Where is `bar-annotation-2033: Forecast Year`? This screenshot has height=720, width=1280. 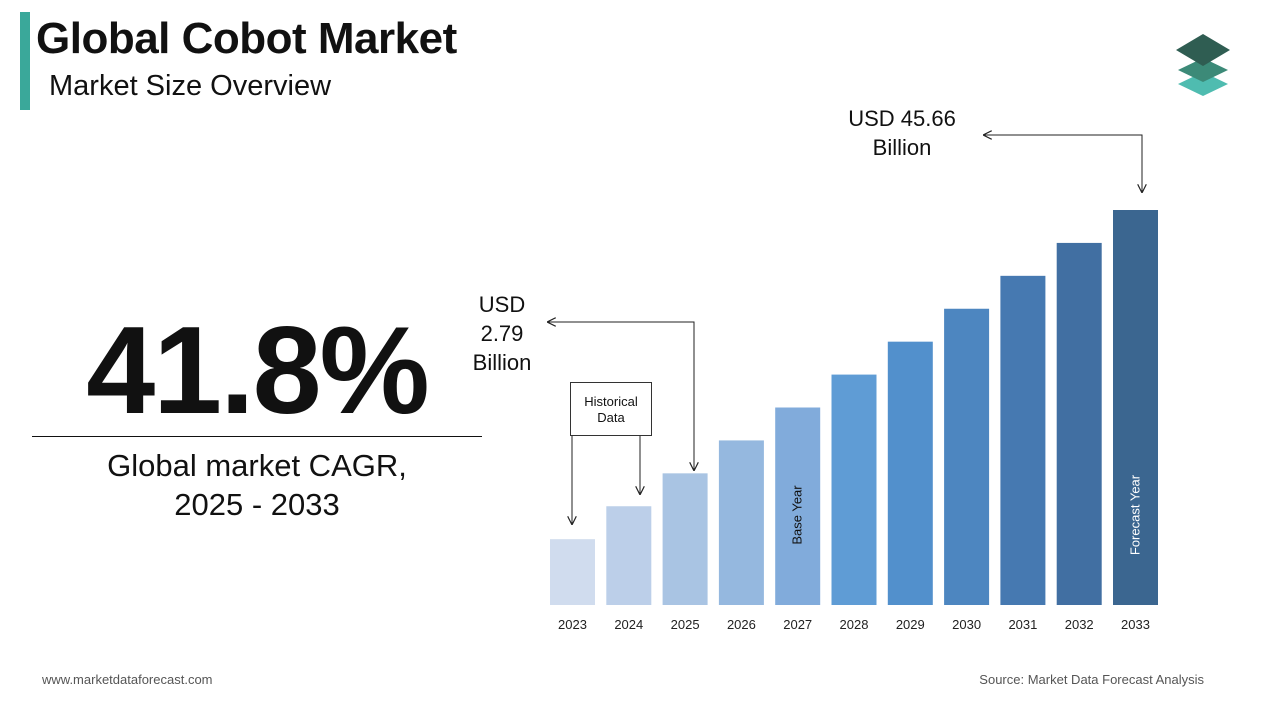
bar-annotation-2033: Forecast Year is located at coordinates (1135, 514).